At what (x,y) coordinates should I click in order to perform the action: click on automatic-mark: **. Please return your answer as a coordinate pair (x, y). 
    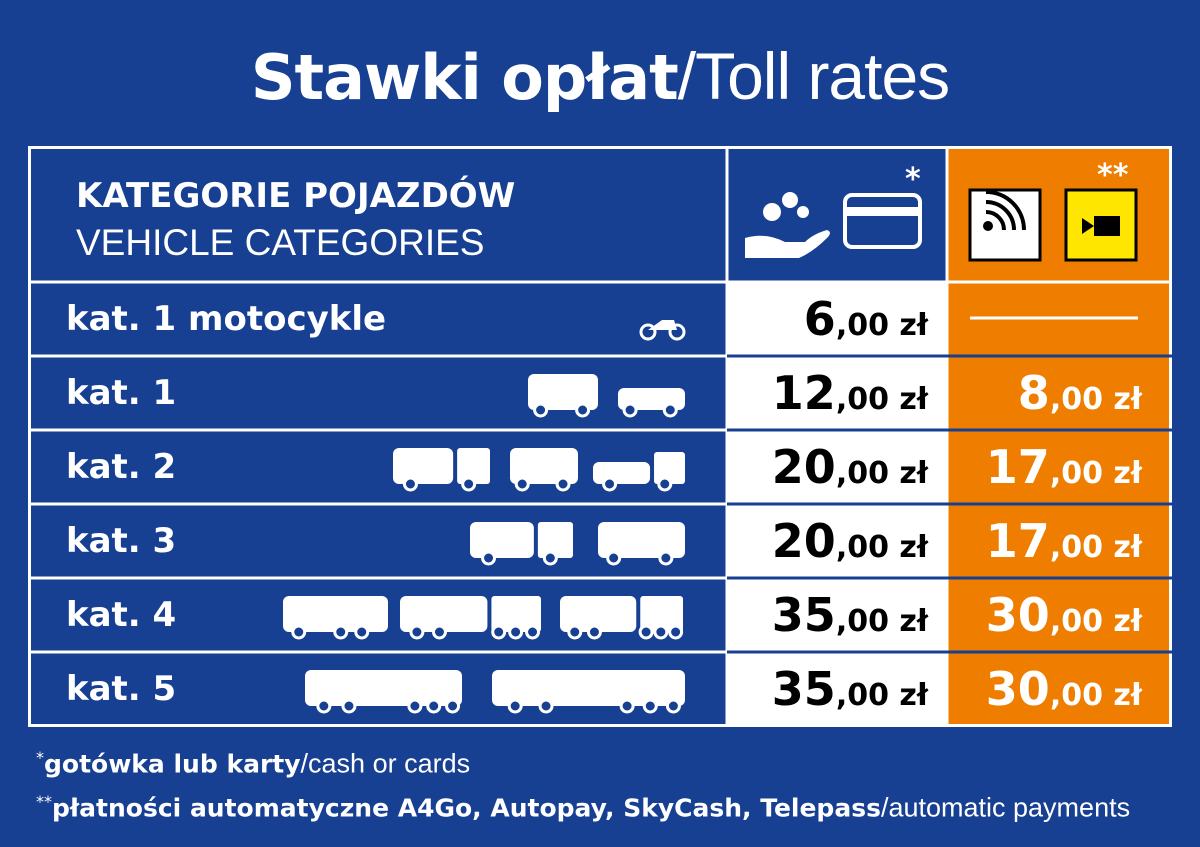
    Looking at the image, I should click on (1113, 175).